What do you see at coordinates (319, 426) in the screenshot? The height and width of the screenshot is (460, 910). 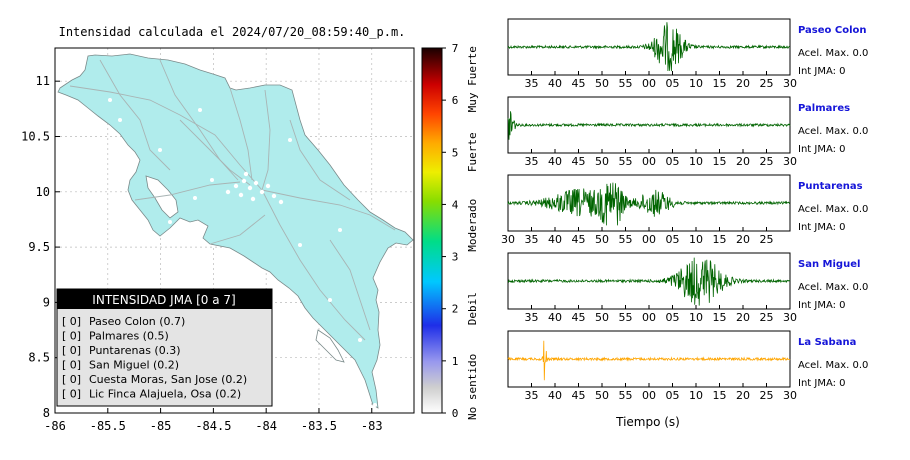 I see `map-x-tick-label: -83.5` at bounding box center [319, 426].